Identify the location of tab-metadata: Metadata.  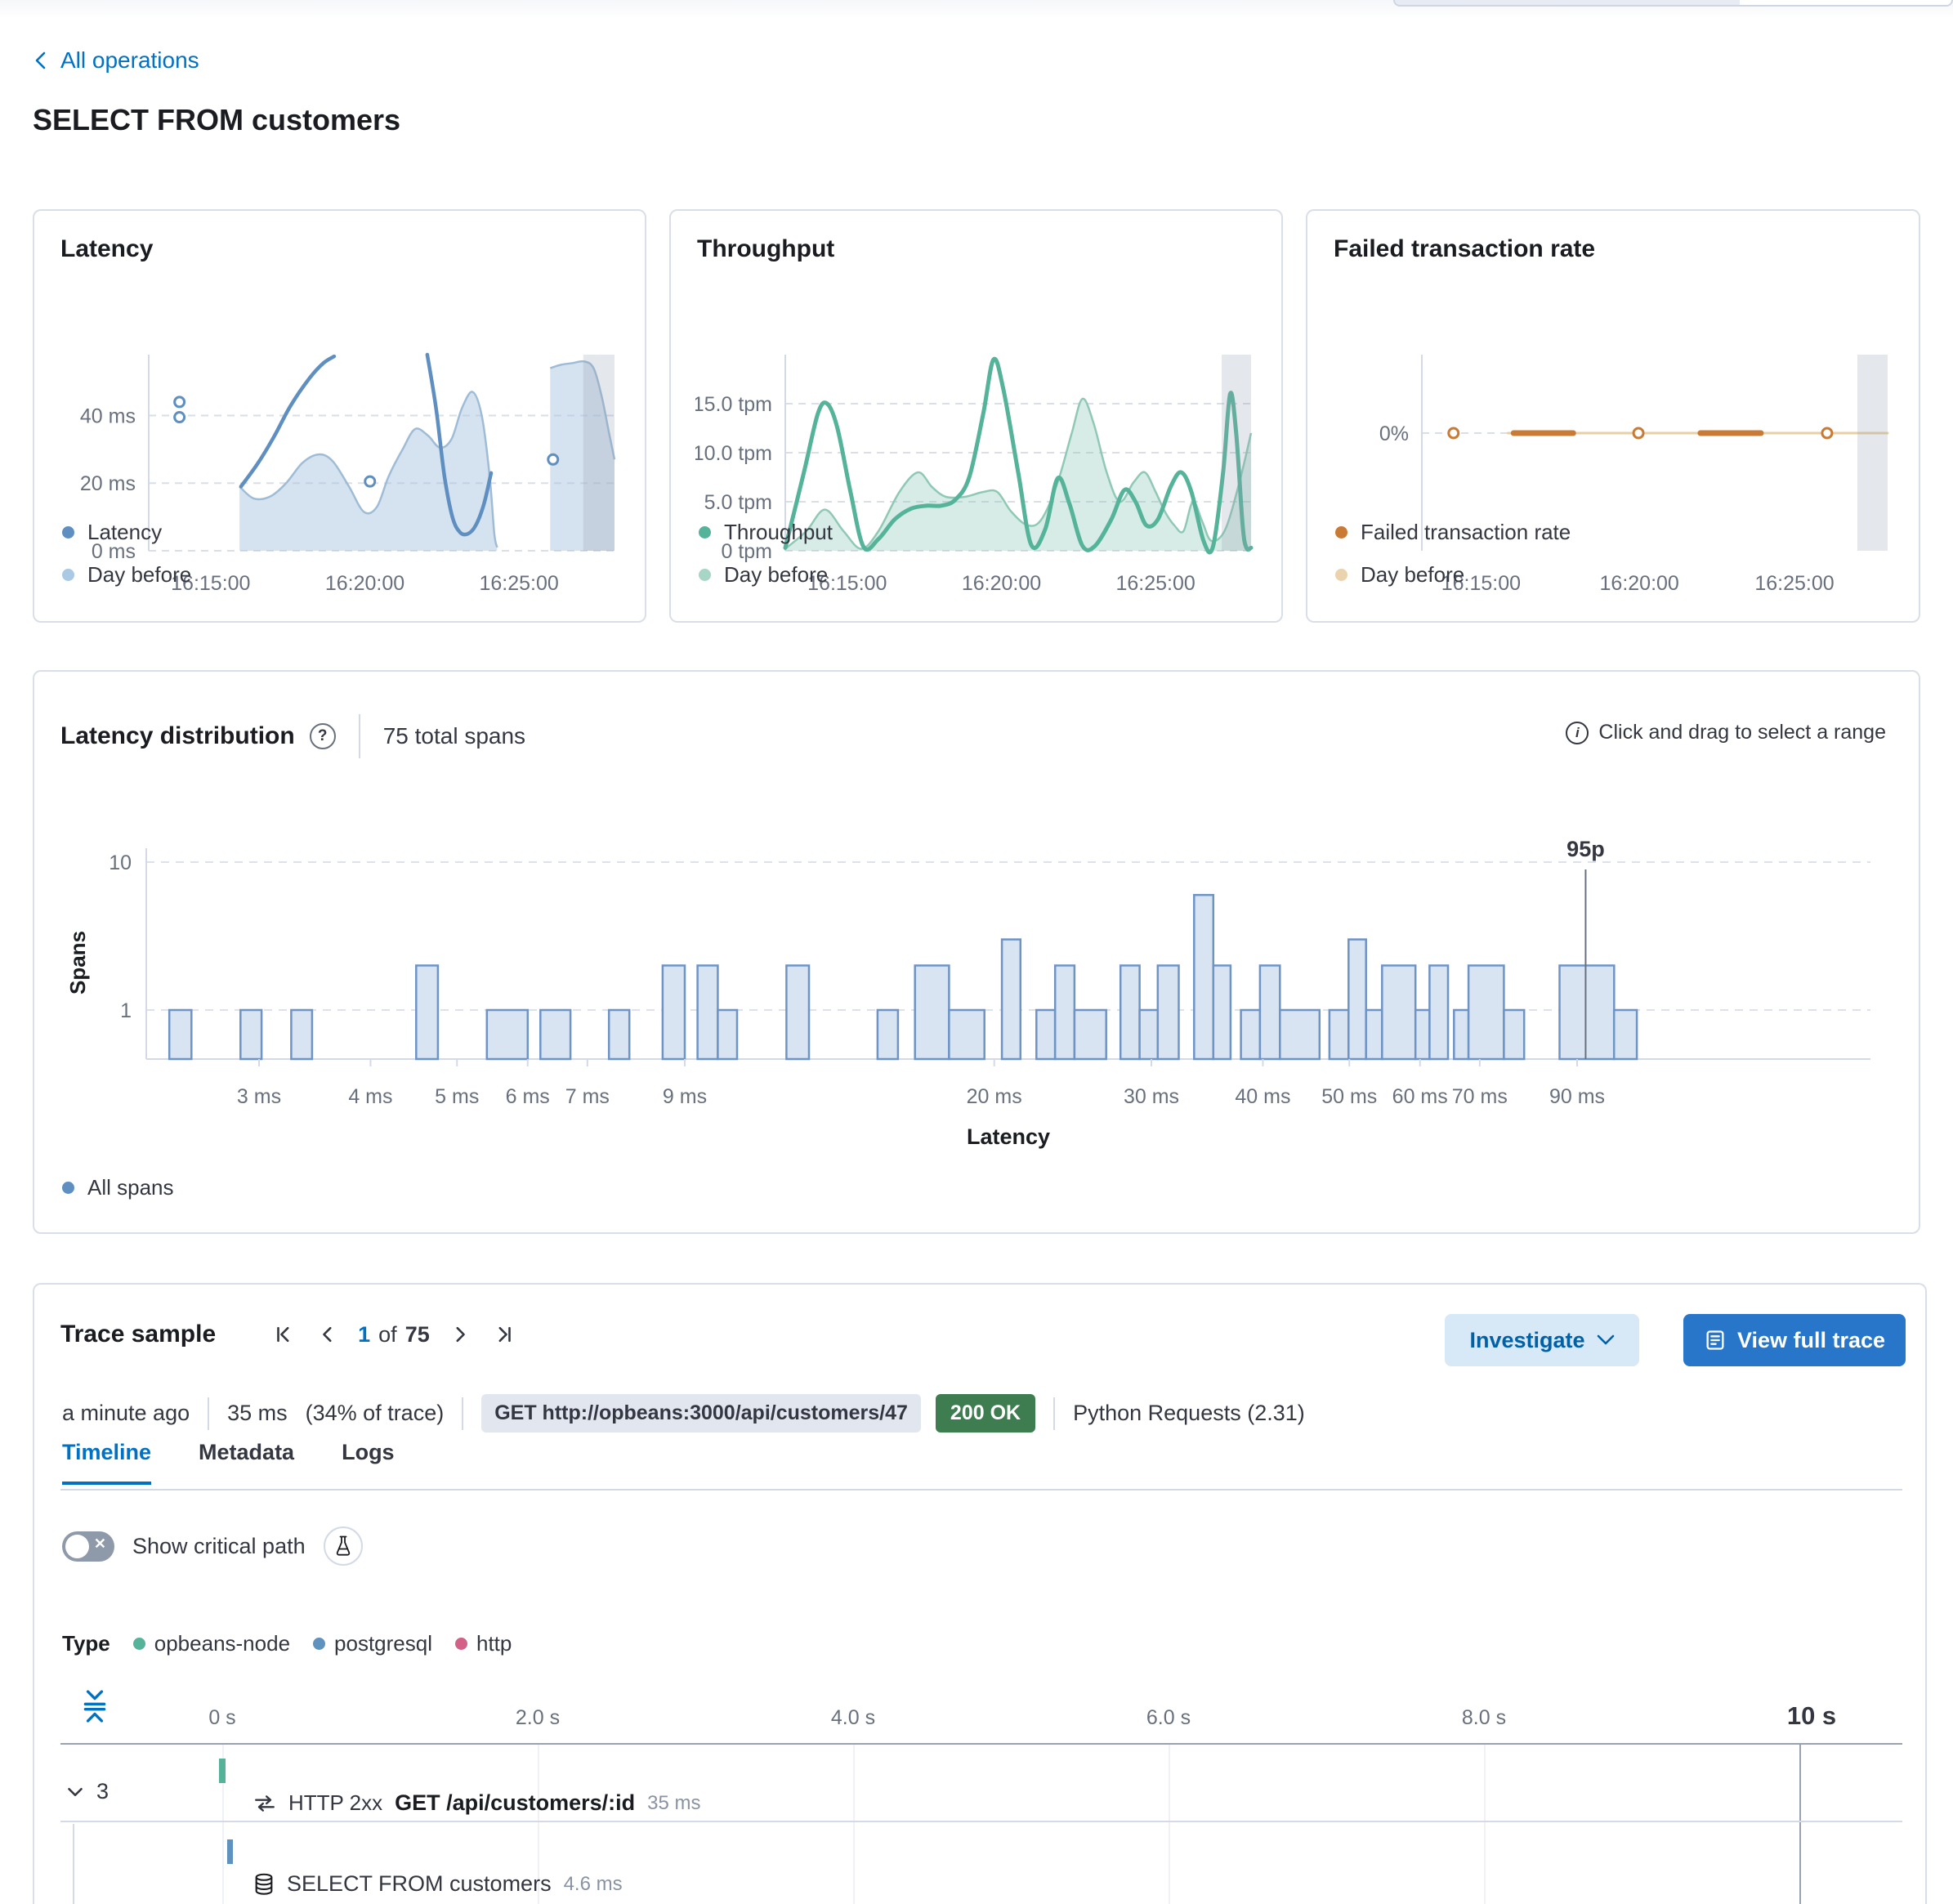
(247, 1452).